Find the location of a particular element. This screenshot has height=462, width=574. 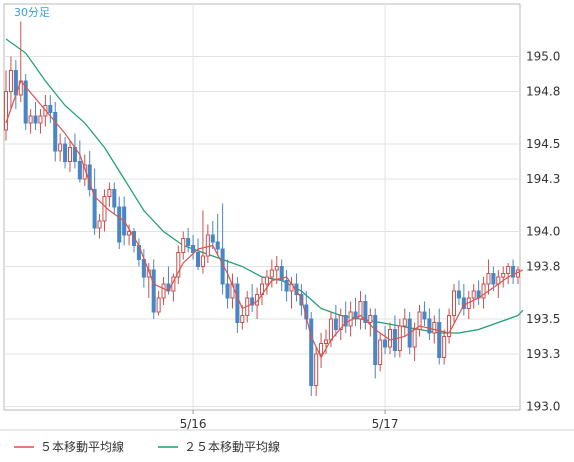

y-tick-label: 193.8 is located at coordinates (543, 267).